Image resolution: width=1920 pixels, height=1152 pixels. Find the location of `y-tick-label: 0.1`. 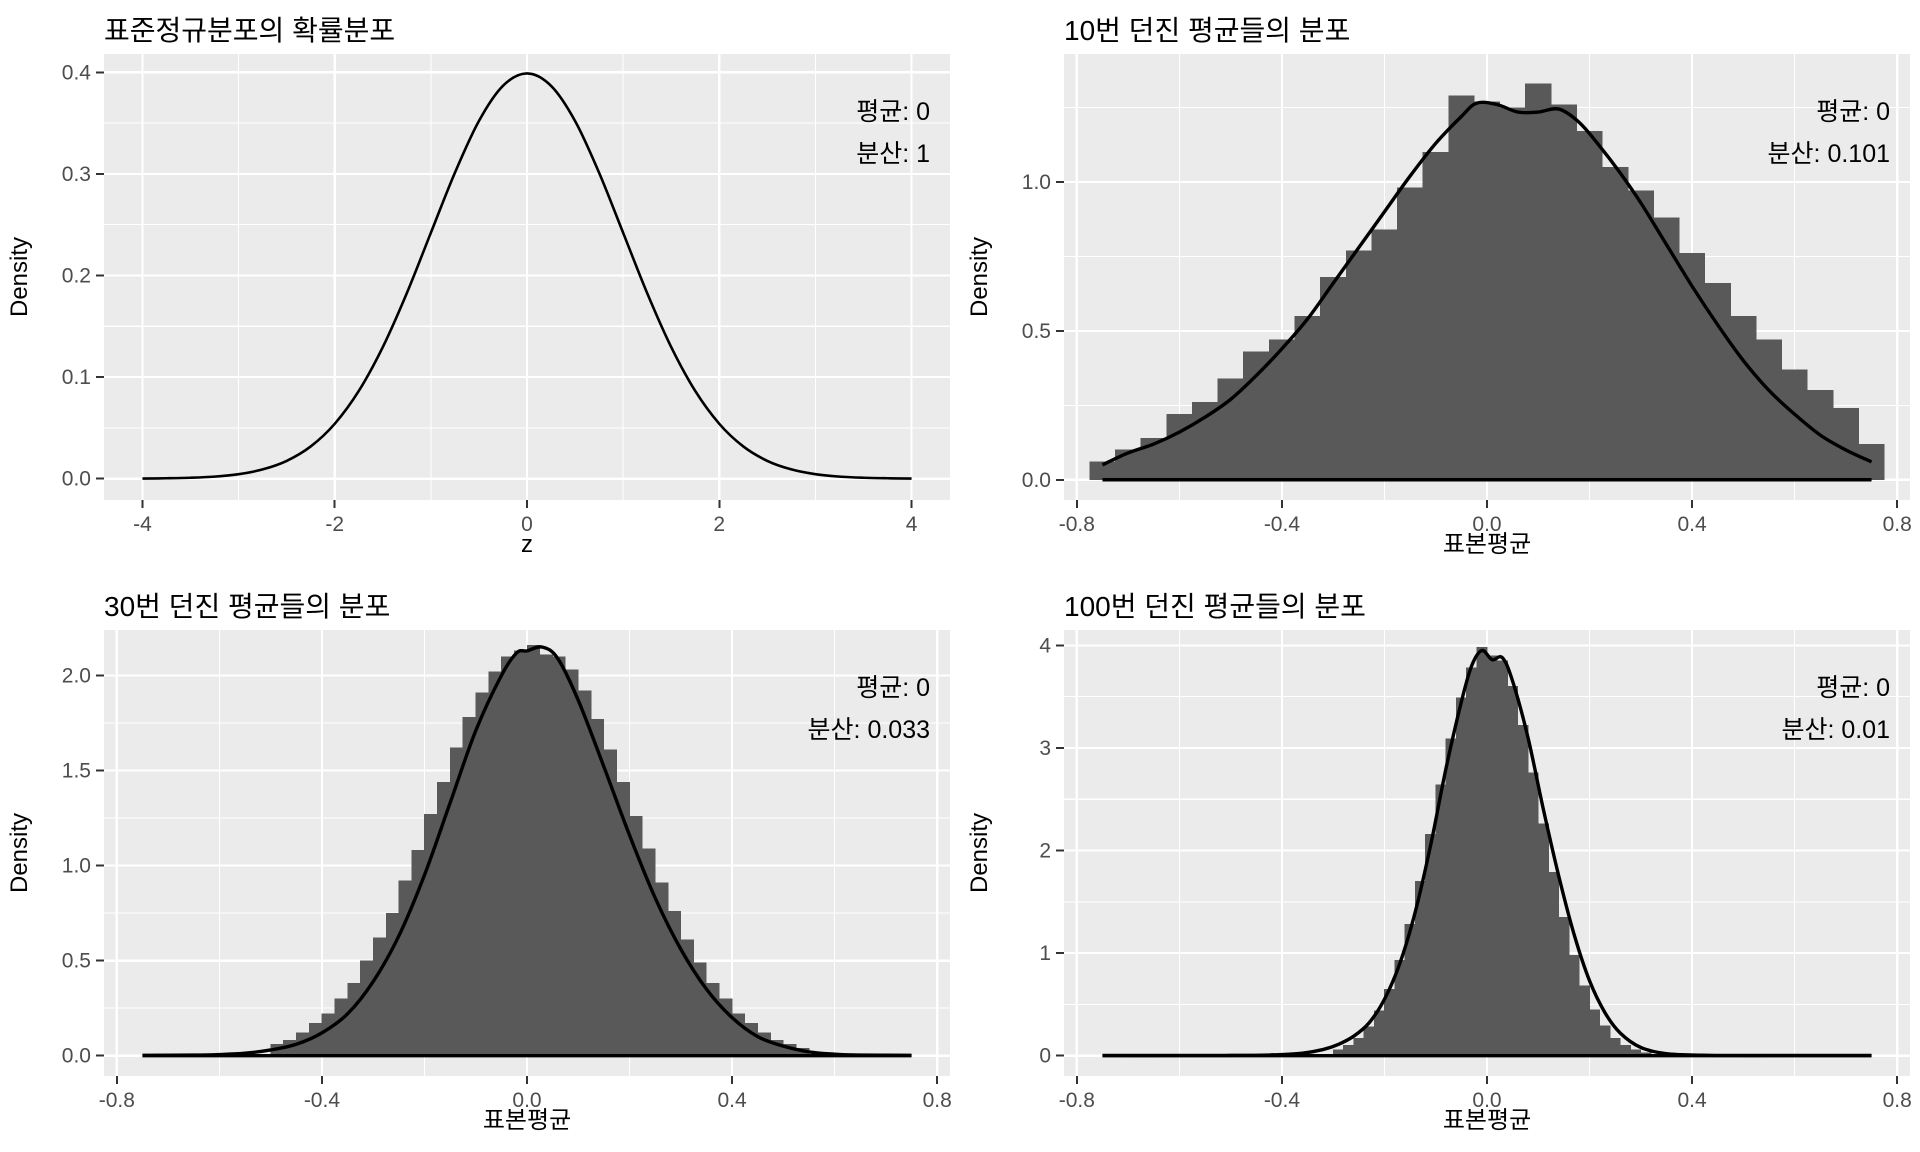

y-tick-label: 0.1 is located at coordinates (76, 377).